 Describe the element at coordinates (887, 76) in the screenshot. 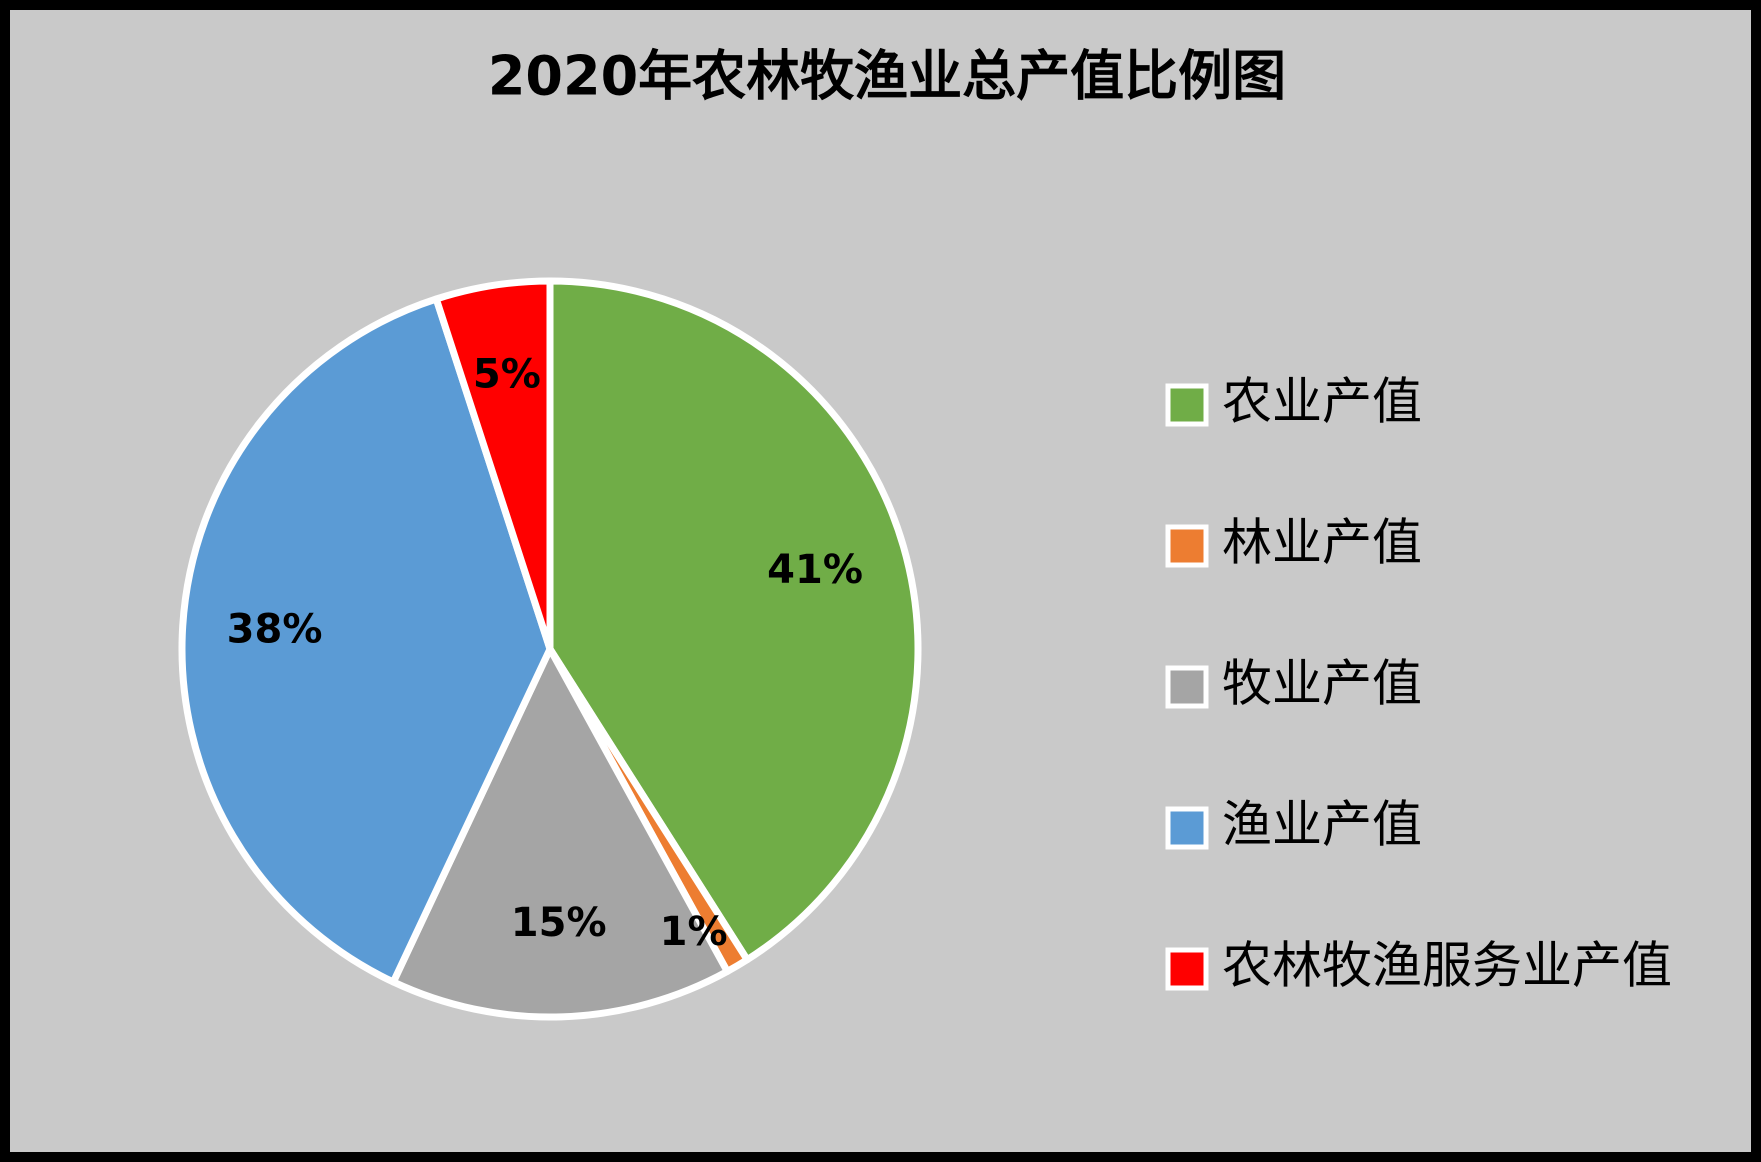

I see `chart-title: 2020年农林牧渔业总产值比例图` at that location.